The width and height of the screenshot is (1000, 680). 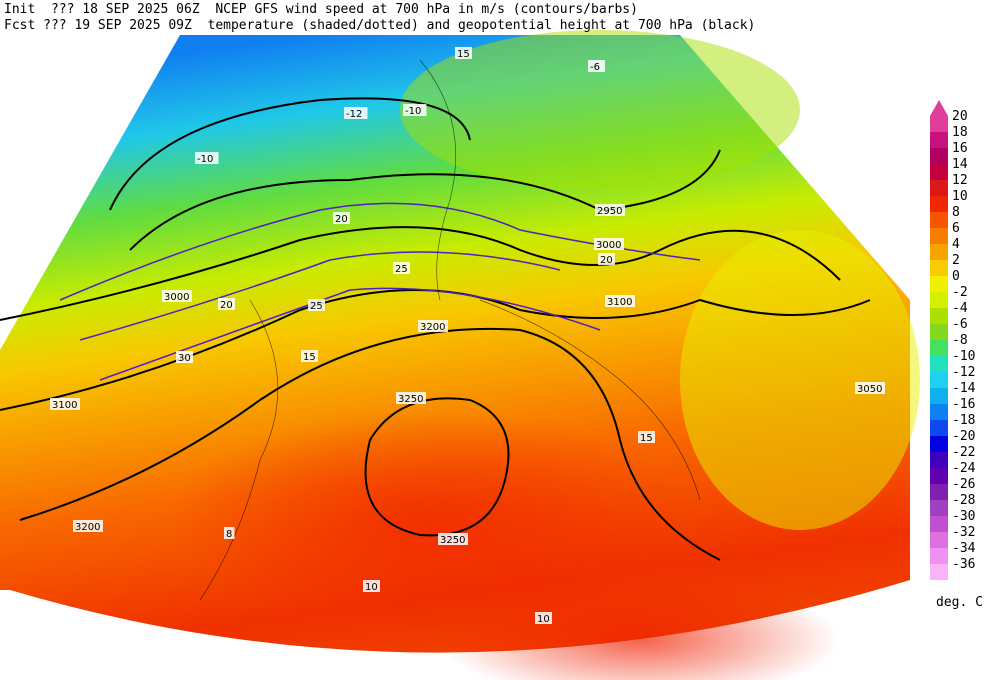 I want to click on colorbar-label: 0, so click(x=956, y=276).